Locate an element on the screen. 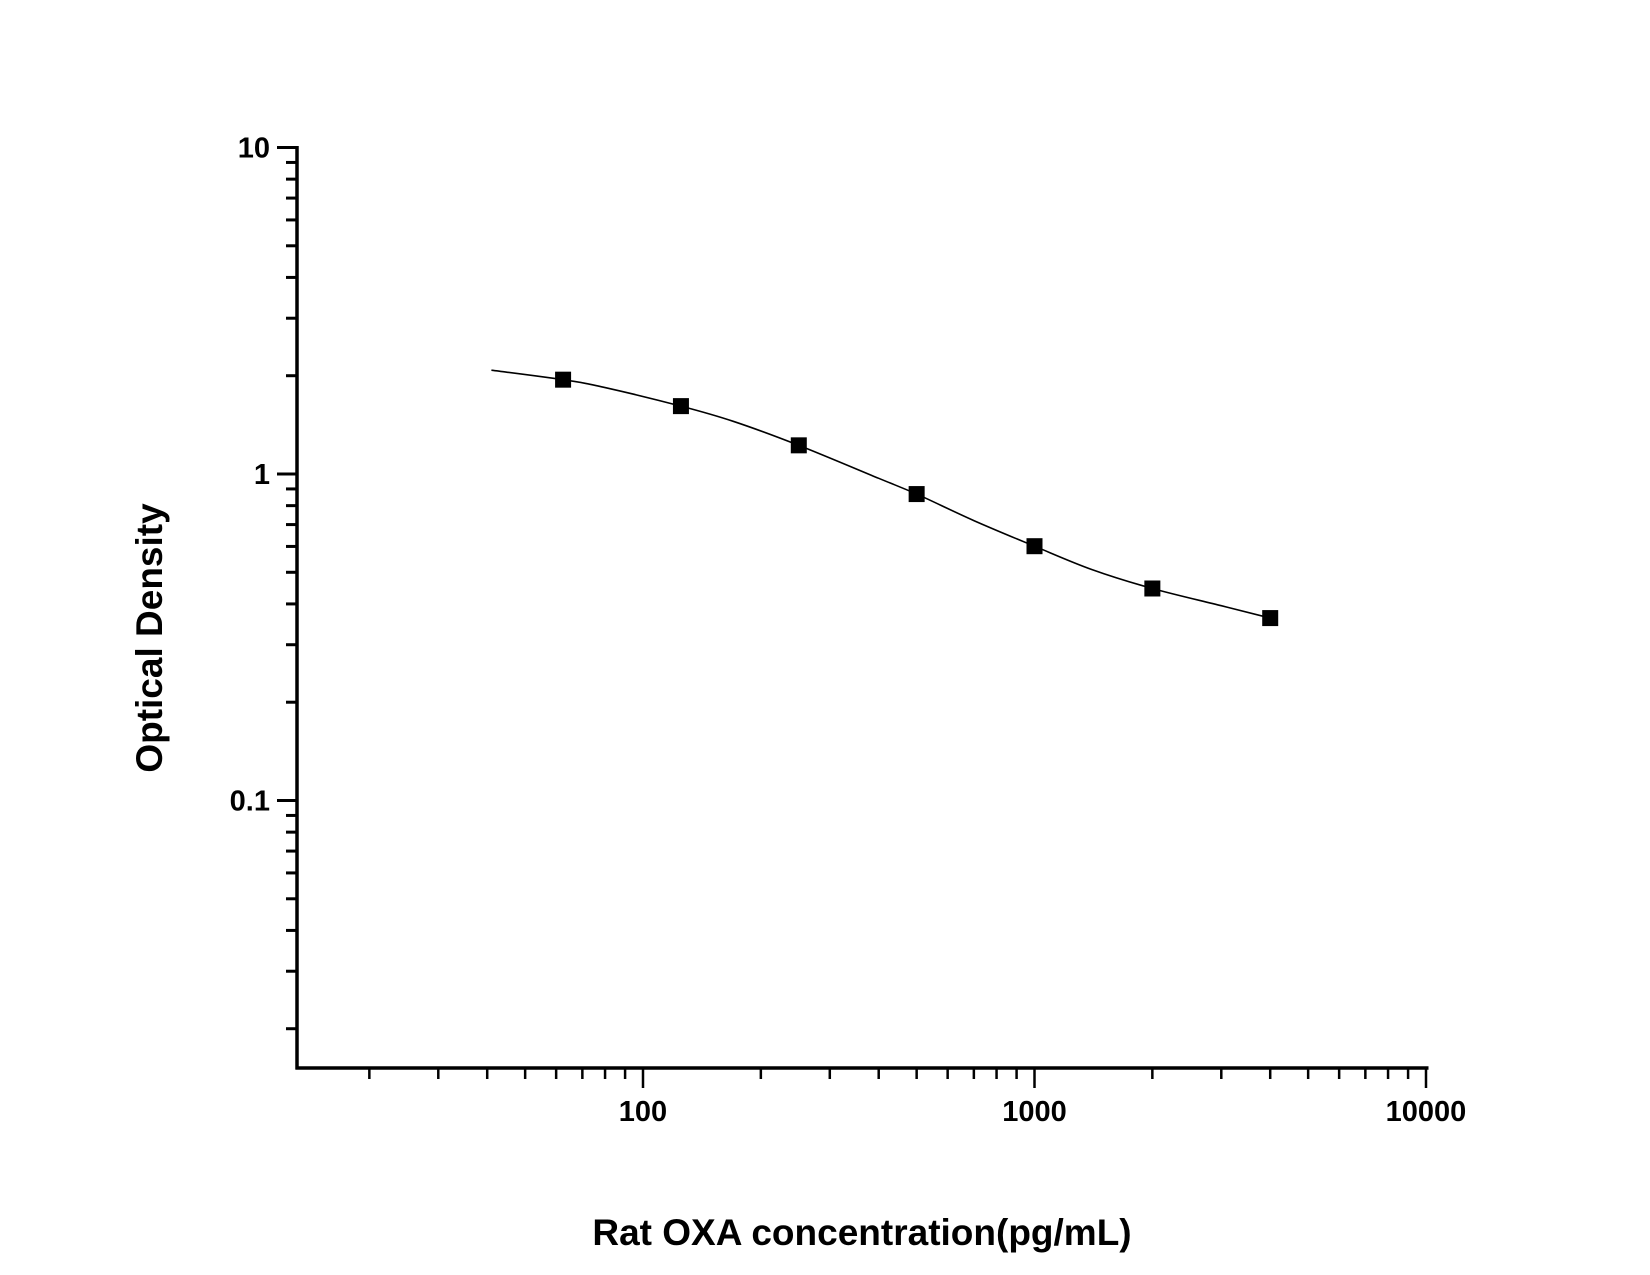  data-points is located at coordinates (917, 499).